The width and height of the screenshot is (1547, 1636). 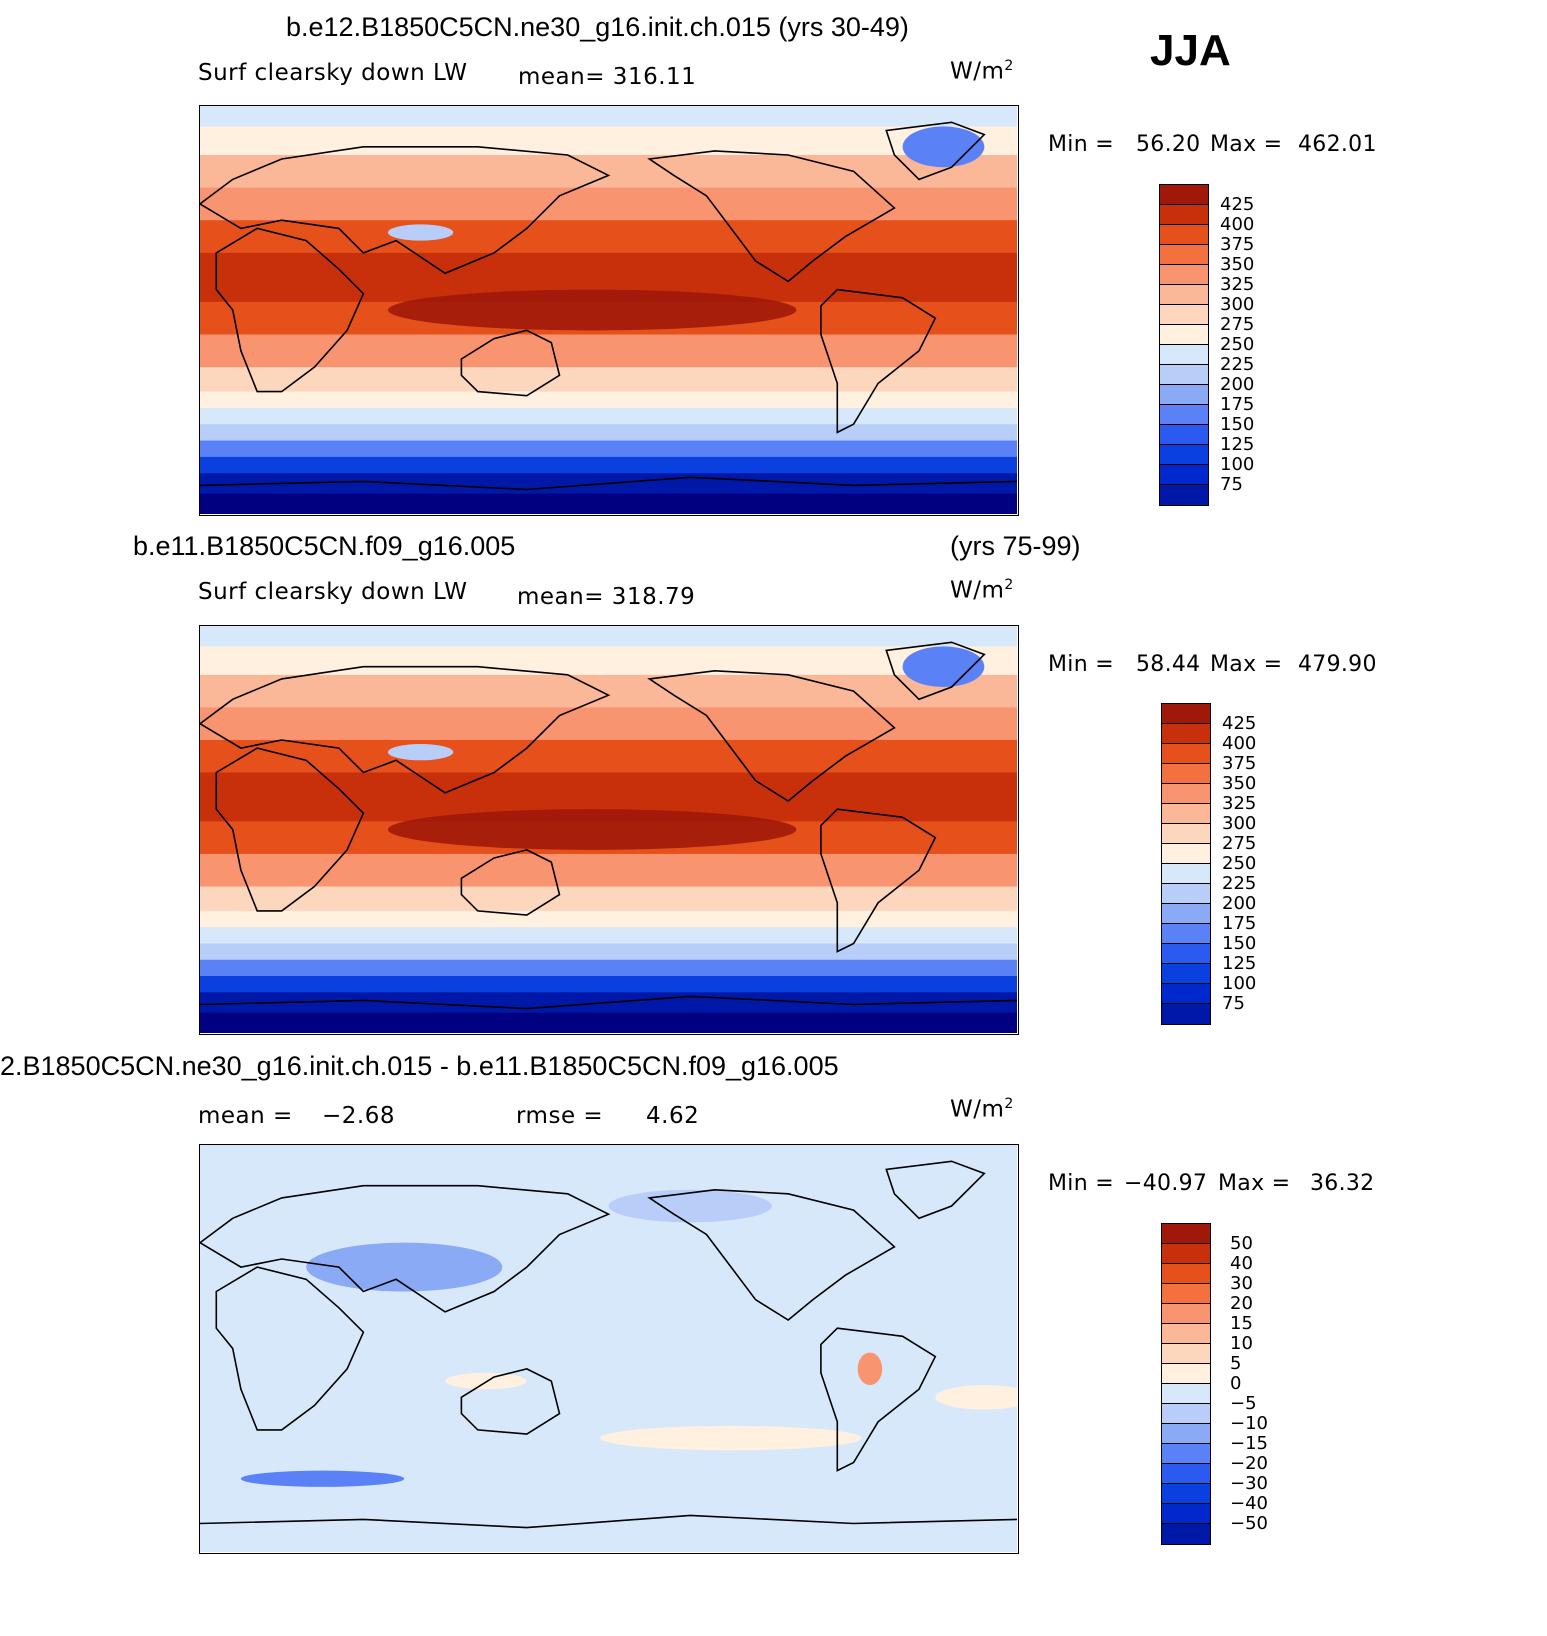 I want to click on colorbar-tick-label: 175, so click(x=1239, y=923).